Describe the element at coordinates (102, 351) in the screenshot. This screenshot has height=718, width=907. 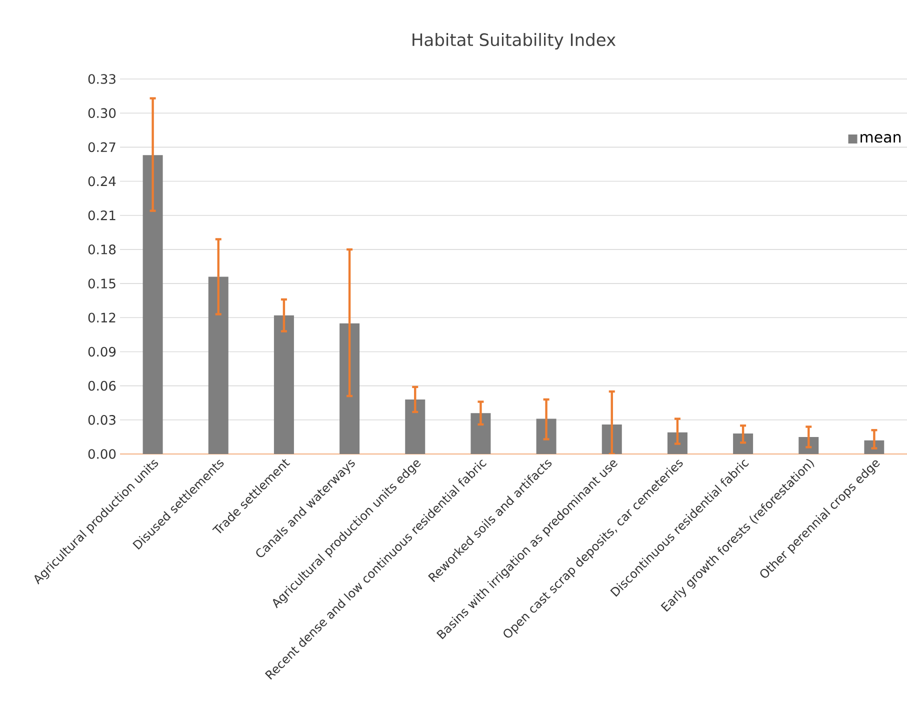
I see `y-tick-label: 0.09` at that location.